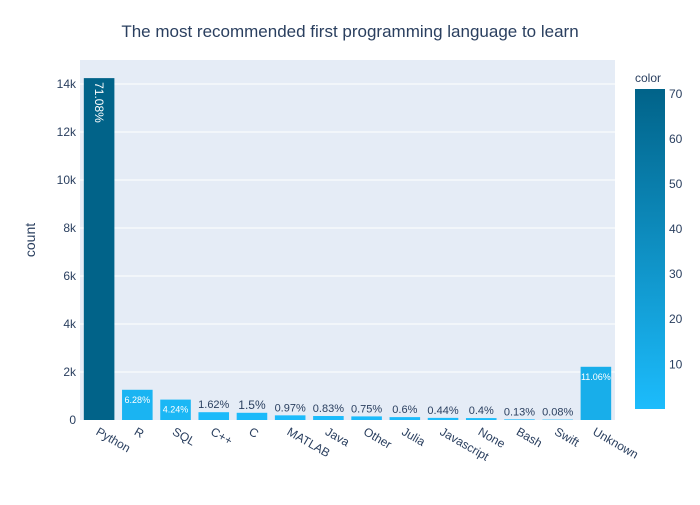 The image size is (700, 505). Describe the element at coordinates (328, 409) in the screenshot. I see `bar-value-label: 0.83%` at that location.